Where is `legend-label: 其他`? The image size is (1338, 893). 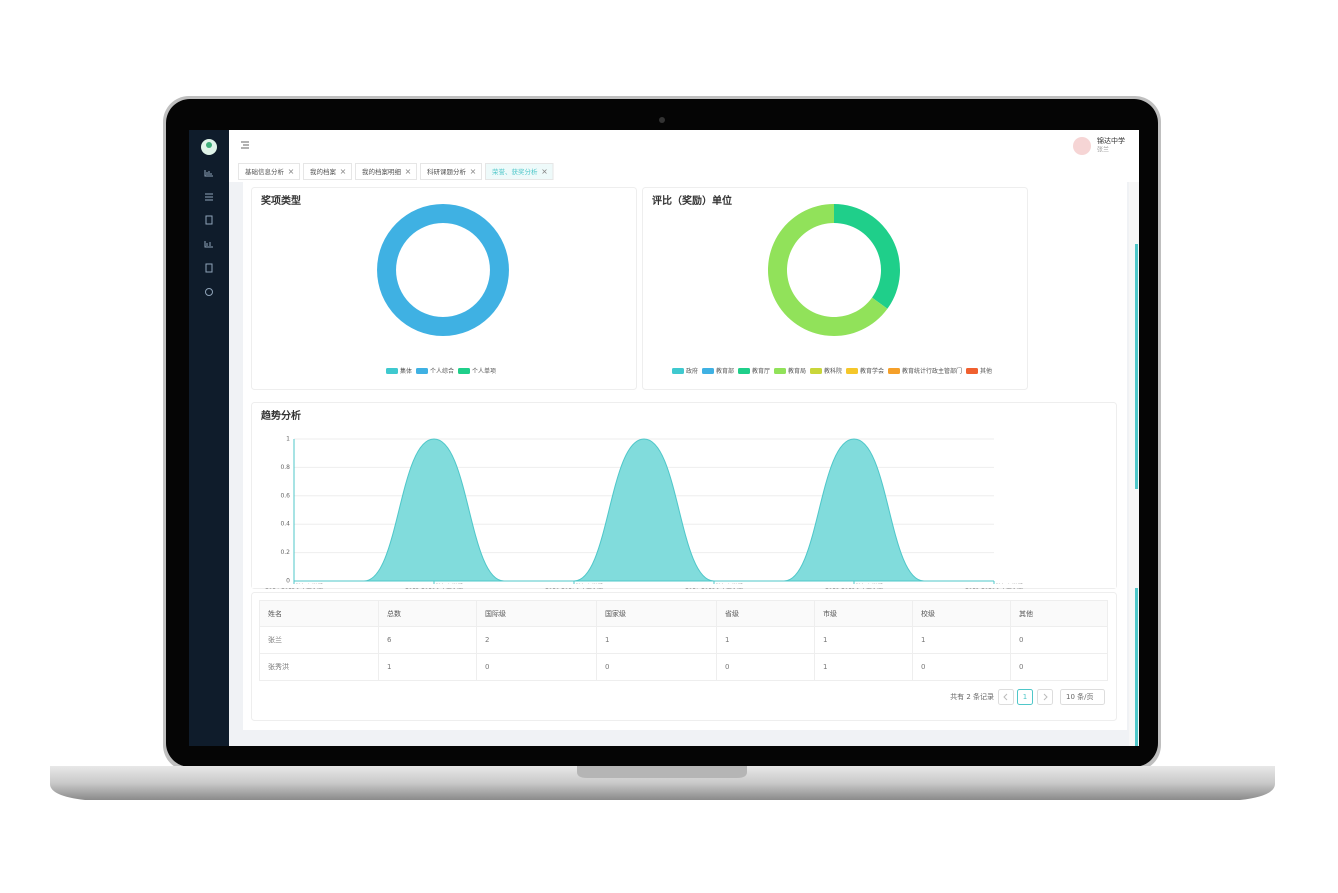 legend-label: 其他 is located at coordinates (986, 371).